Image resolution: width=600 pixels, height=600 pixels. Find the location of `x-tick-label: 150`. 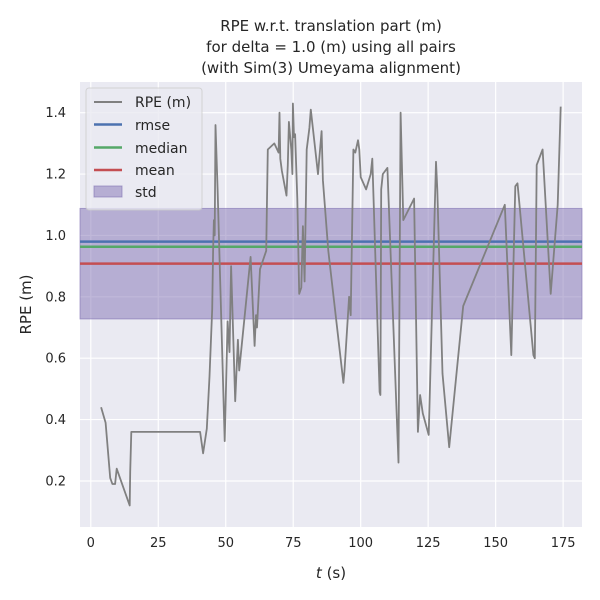

x-tick-label: 150 is located at coordinates (495, 543).